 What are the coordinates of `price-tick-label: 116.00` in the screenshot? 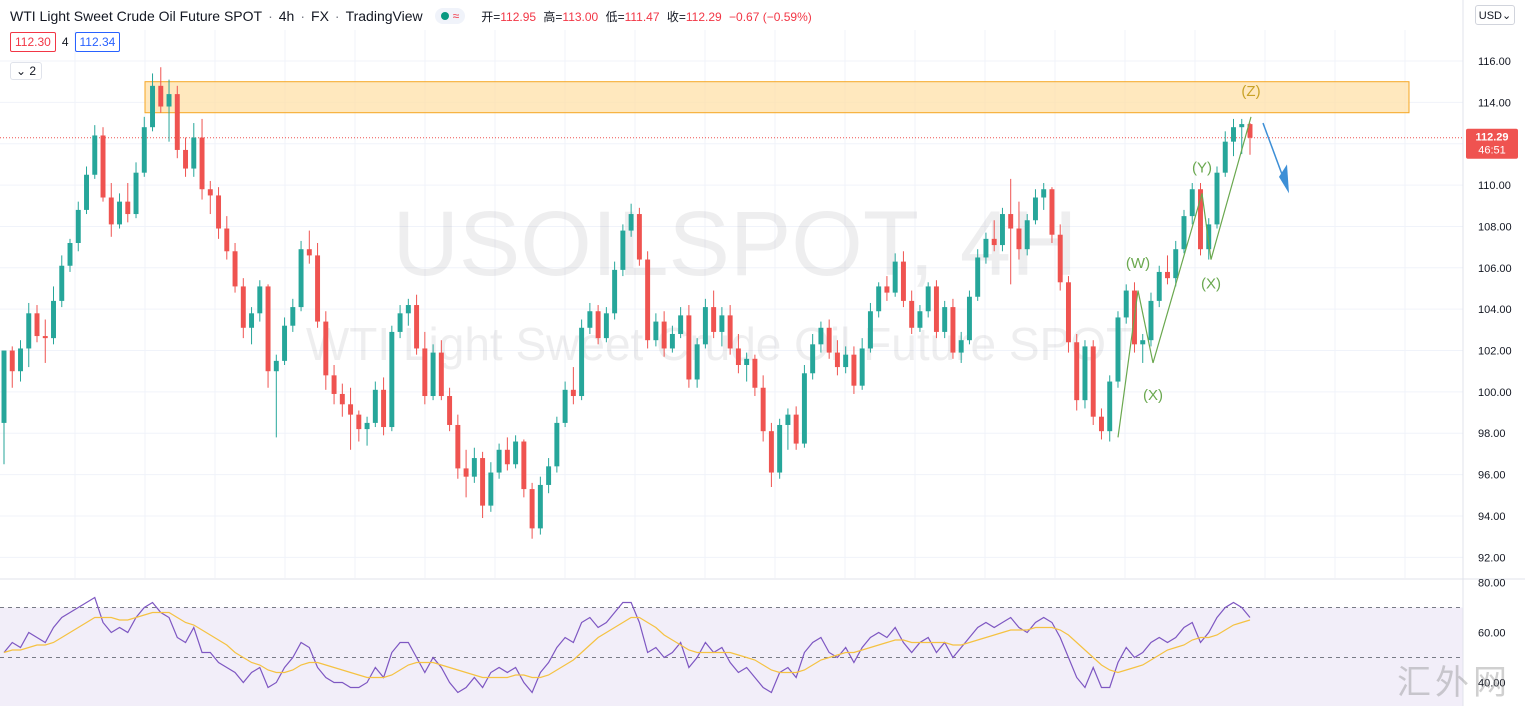 It's located at (1494, 62).